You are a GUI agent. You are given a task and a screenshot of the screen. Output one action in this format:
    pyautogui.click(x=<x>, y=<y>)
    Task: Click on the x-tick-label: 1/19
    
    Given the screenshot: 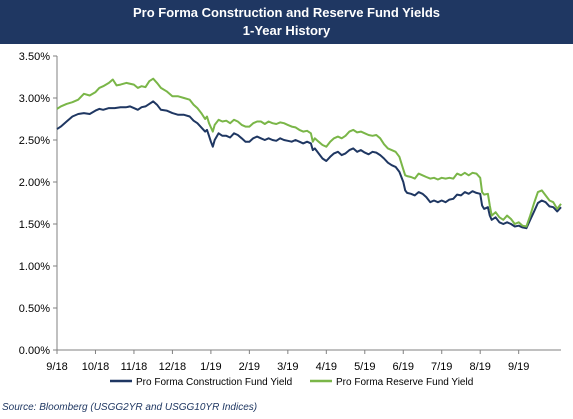 What is the action you would take?
    pyautogui.click(x=210, y=367)
    